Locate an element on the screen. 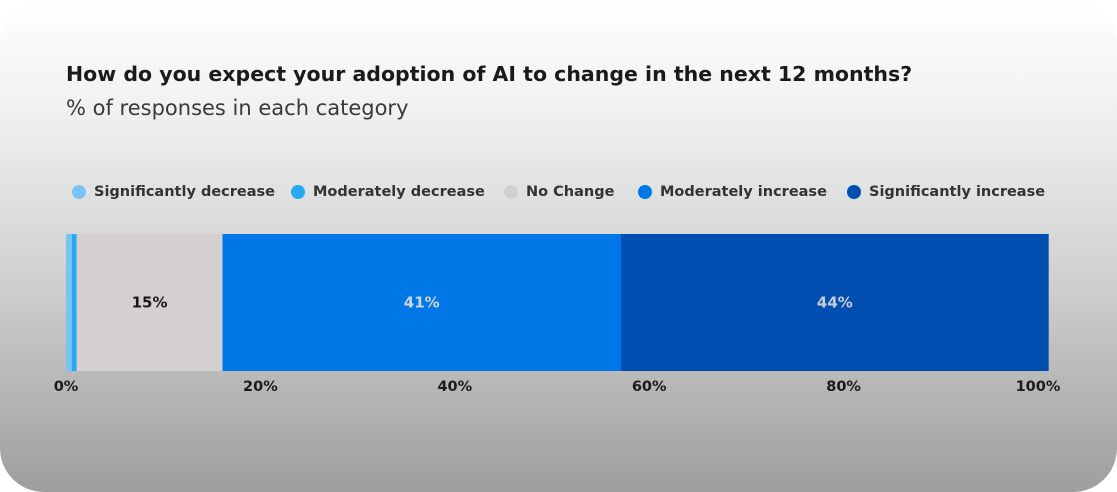 This screenshot has width=1117, height=492. bar-segment-significantly-increase is located at coordinates (835, 302).